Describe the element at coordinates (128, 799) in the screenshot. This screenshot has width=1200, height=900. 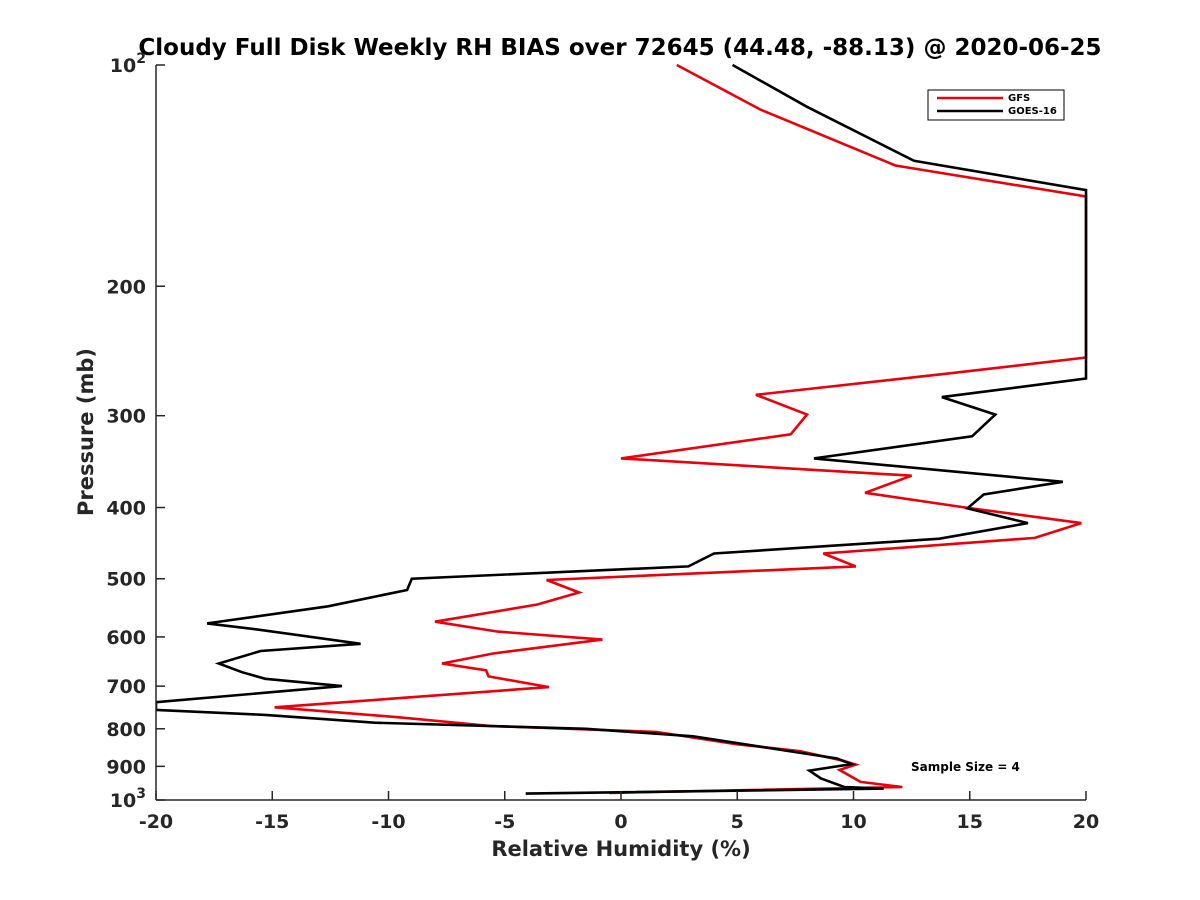
I see `y-tick-label: 10³` at that location.